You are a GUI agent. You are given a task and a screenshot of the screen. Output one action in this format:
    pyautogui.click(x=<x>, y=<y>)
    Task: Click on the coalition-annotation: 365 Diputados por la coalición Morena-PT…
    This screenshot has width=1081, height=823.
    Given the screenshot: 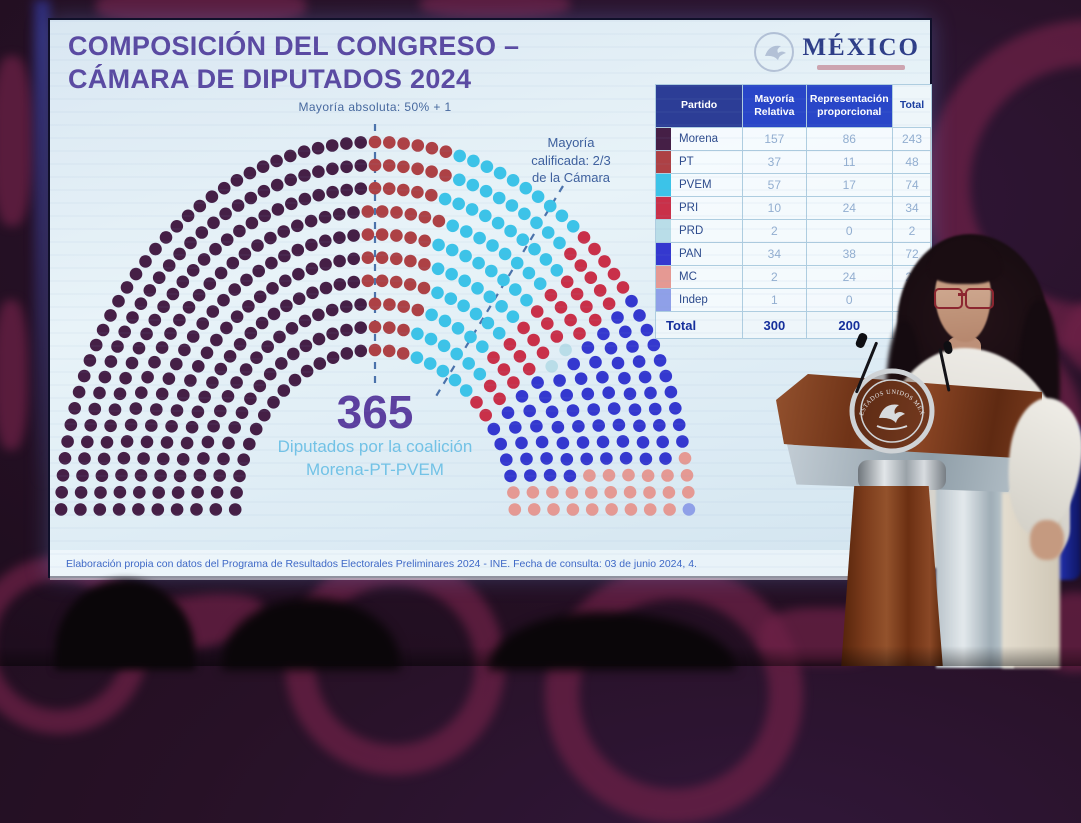 What is the action you would take?
    pyautogui.click(x=375, y=435)
    